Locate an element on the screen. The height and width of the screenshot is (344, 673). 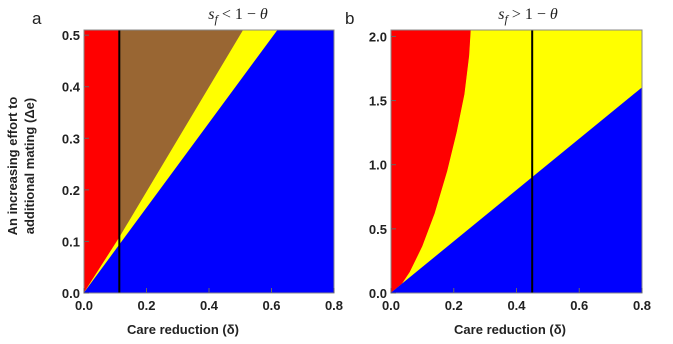
panel-b-xtick-label: 0.4 is located at coordinates (516, 305).